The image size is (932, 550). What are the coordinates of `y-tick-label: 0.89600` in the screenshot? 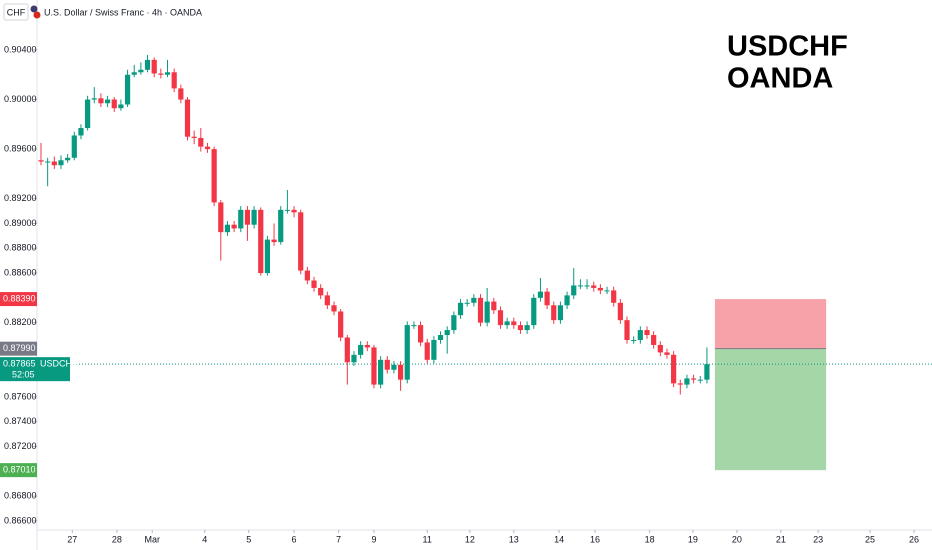 It's located at (20, 148).